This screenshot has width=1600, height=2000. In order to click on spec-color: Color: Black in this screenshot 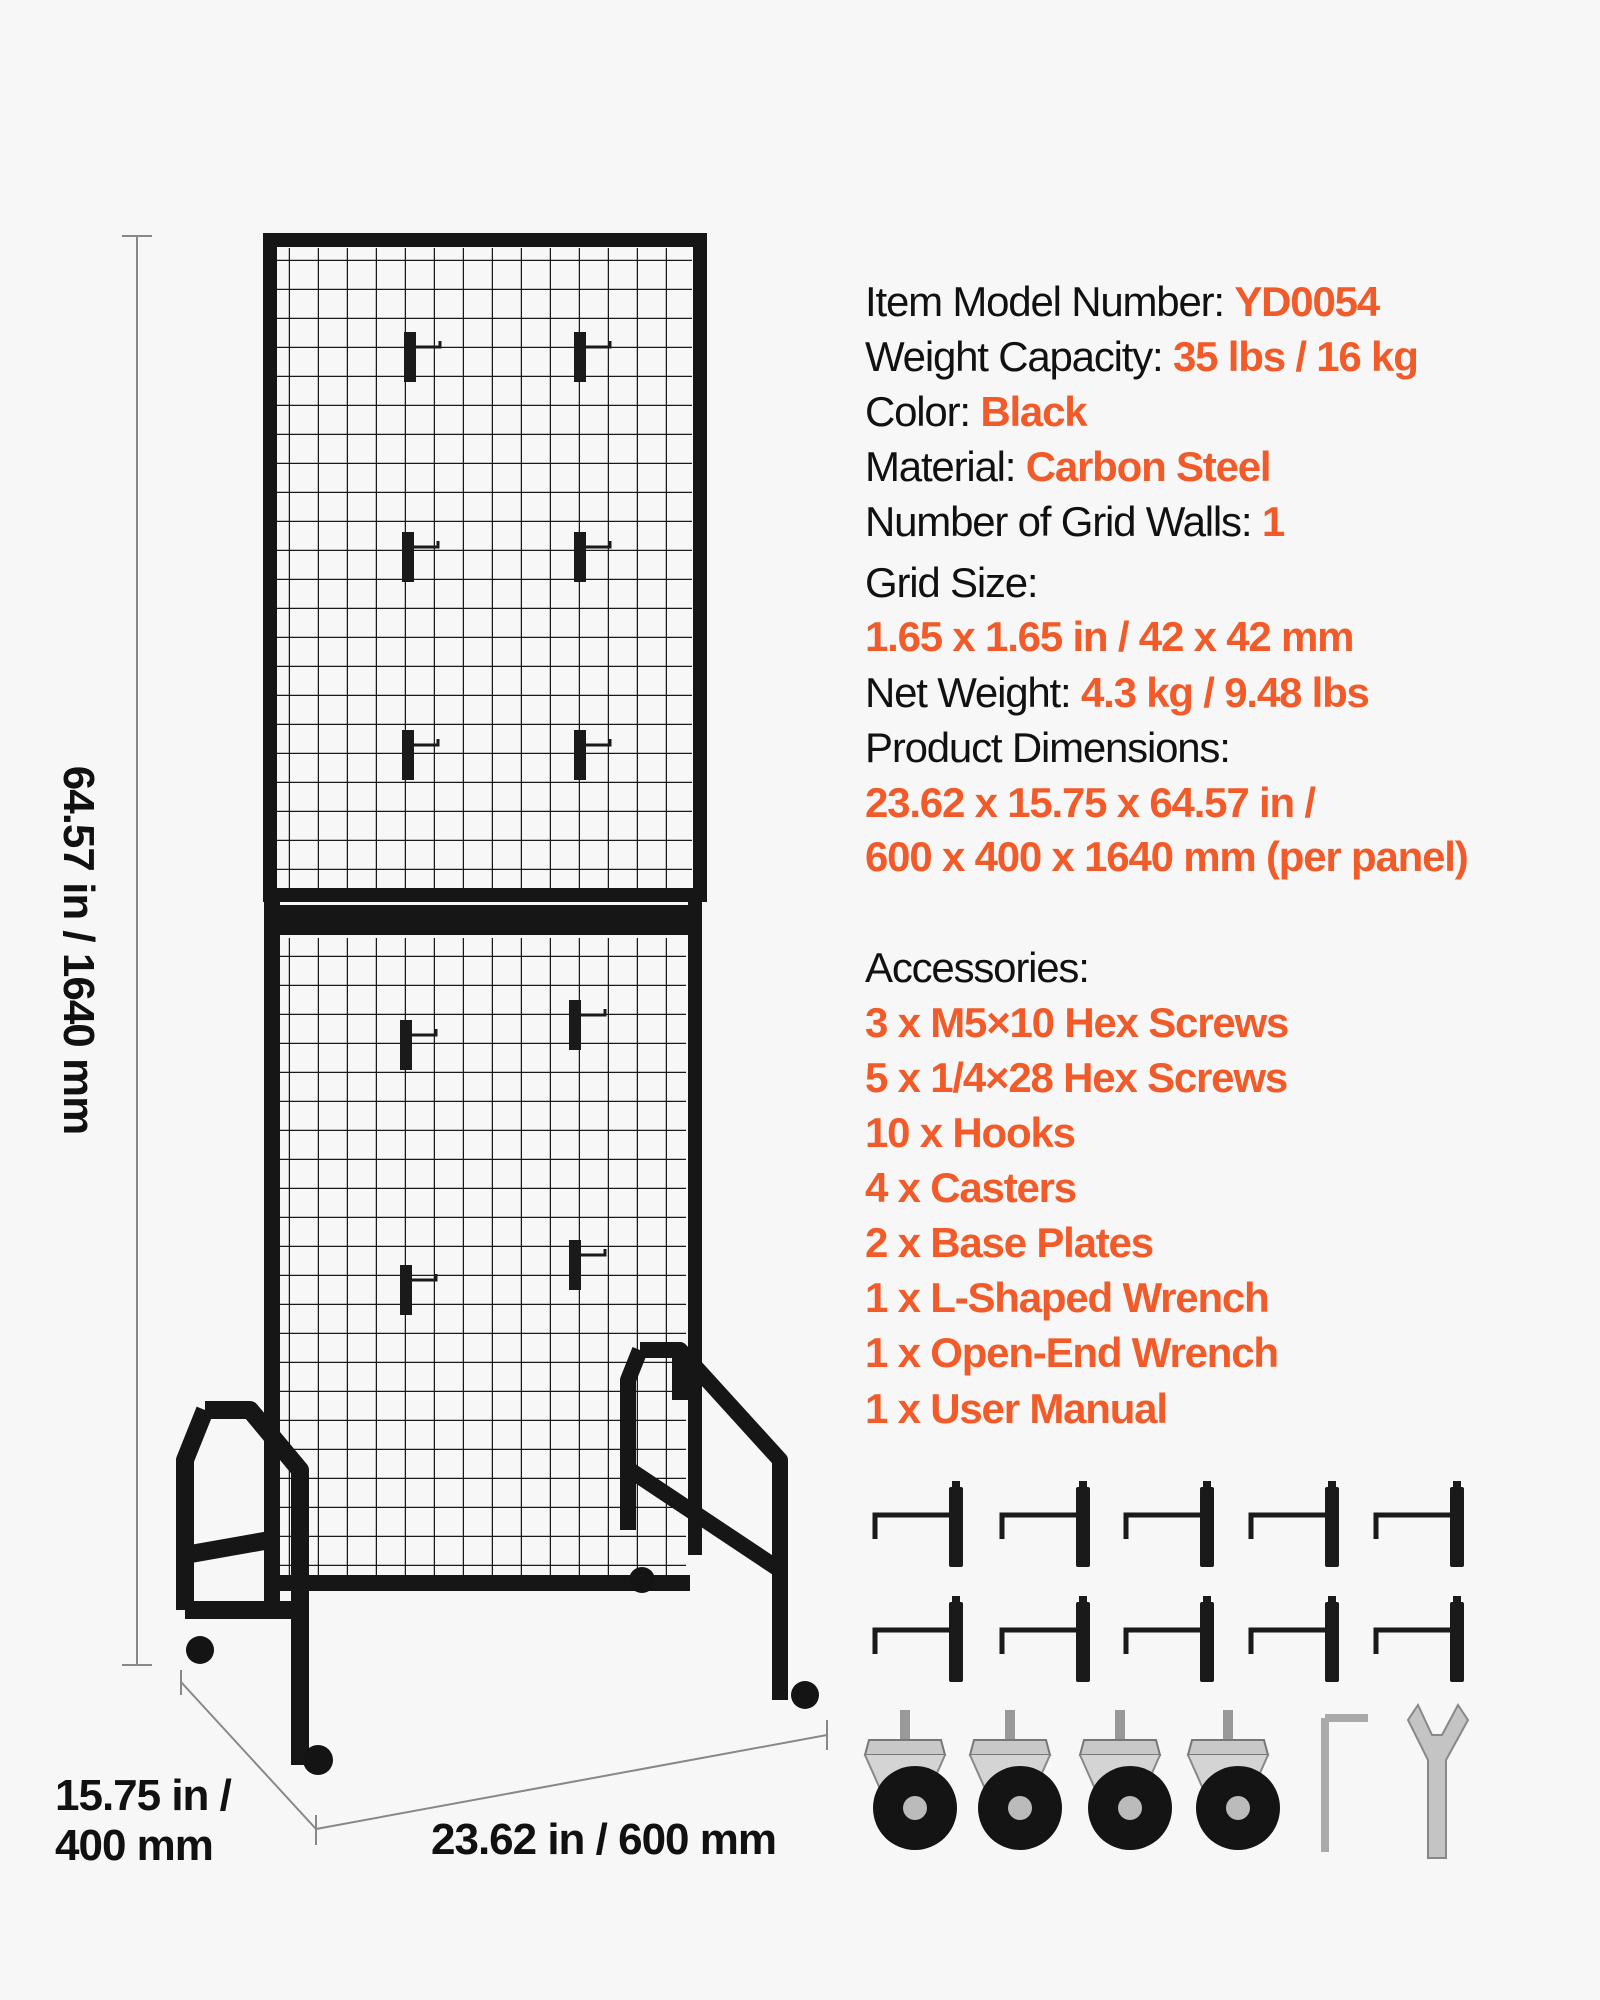, I will do `click(976, 412)`.